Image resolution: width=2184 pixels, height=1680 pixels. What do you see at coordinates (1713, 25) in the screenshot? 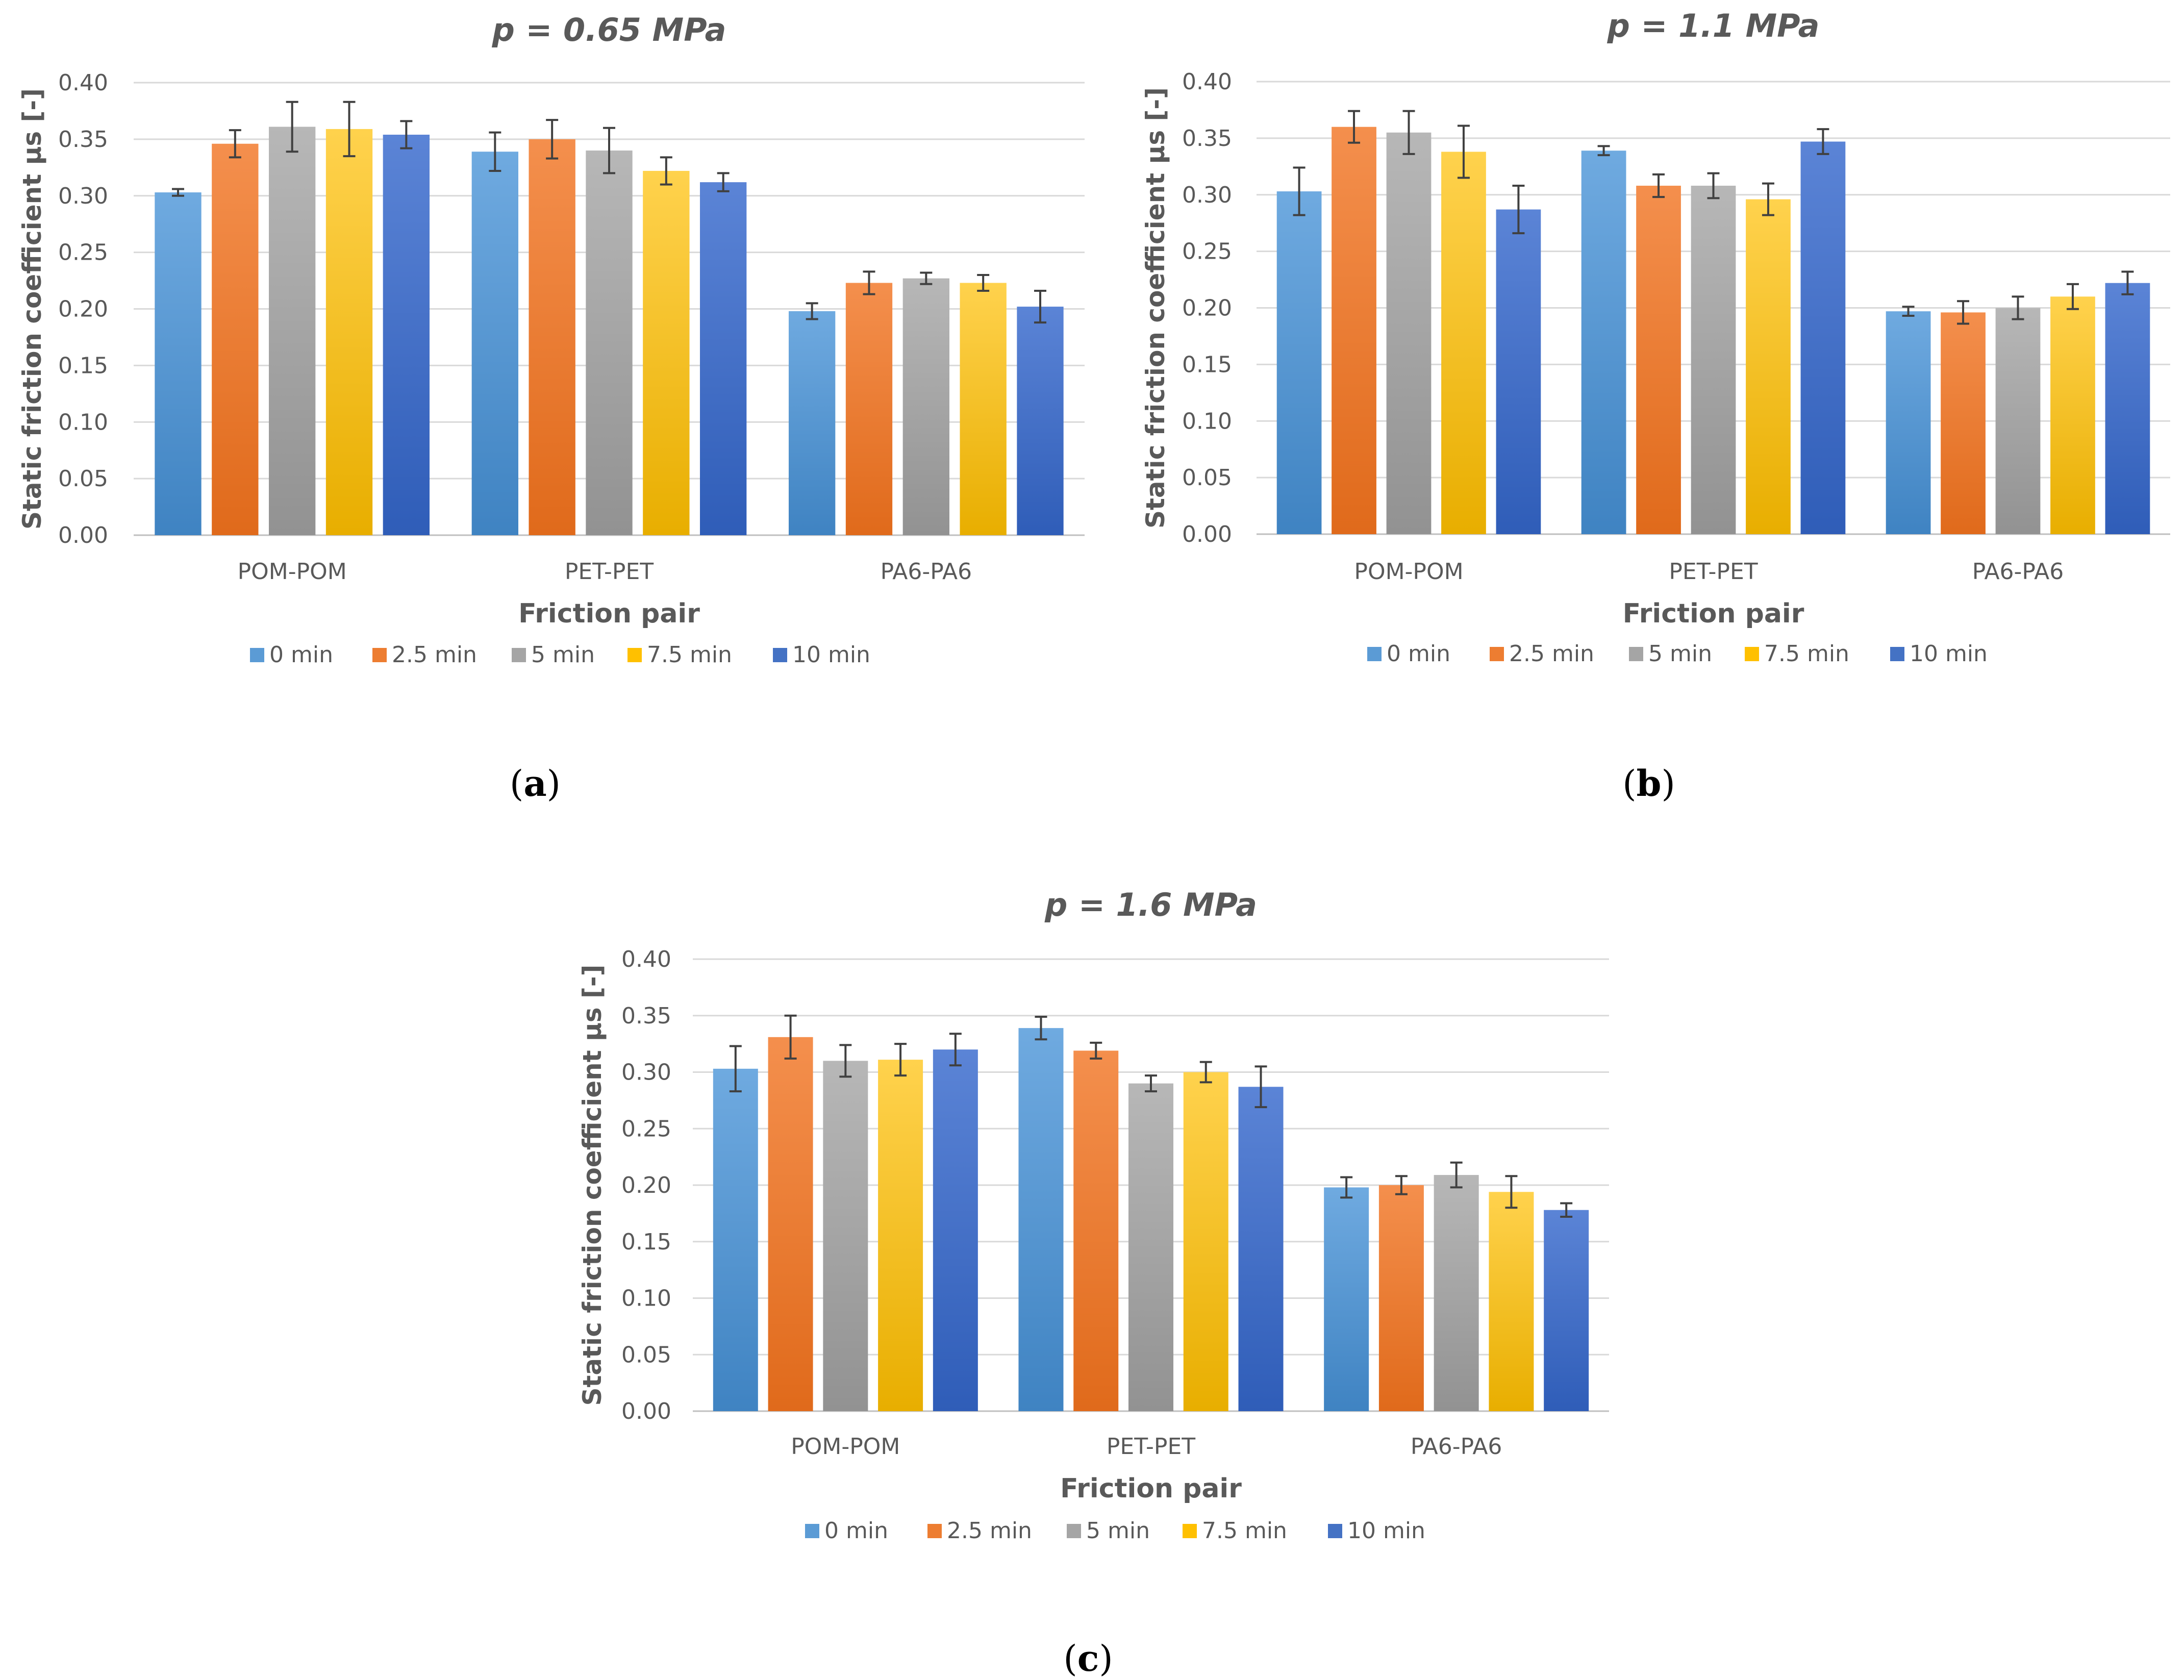
I see `chart-title: p = 1.1 MPa` at bounding box center [1713, 25].